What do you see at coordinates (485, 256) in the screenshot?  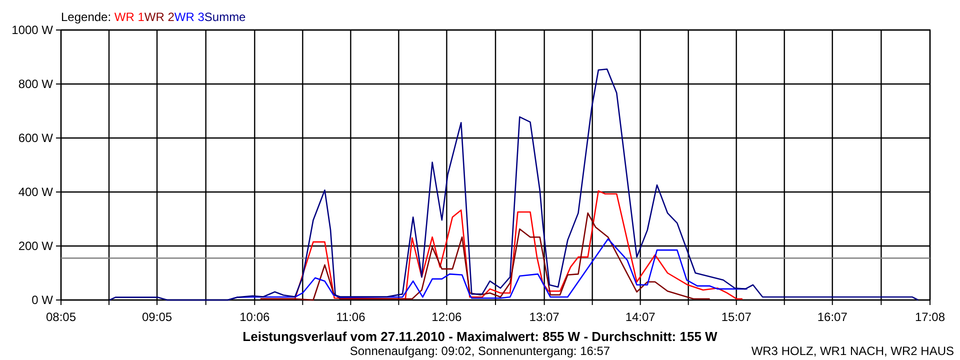 I see `line-series` at bounding box center [485, 256].